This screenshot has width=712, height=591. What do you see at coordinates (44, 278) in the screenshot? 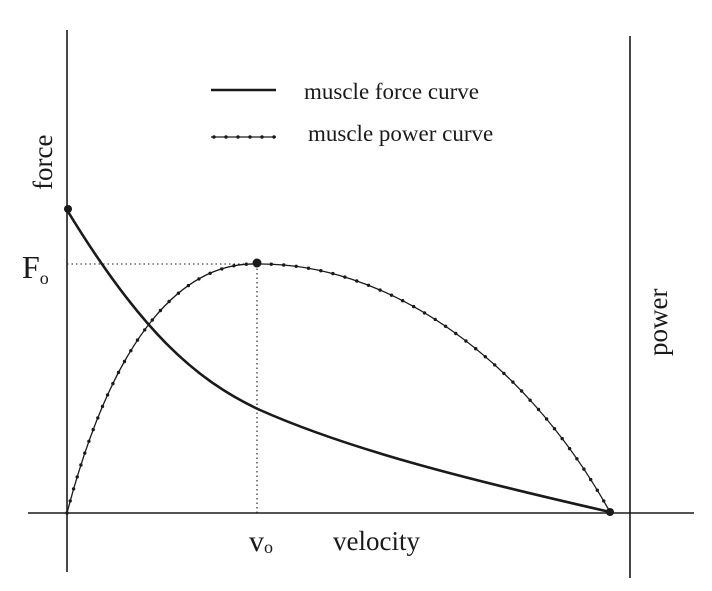
I see `fo-subscript: o` at bounding box center [44, 278].